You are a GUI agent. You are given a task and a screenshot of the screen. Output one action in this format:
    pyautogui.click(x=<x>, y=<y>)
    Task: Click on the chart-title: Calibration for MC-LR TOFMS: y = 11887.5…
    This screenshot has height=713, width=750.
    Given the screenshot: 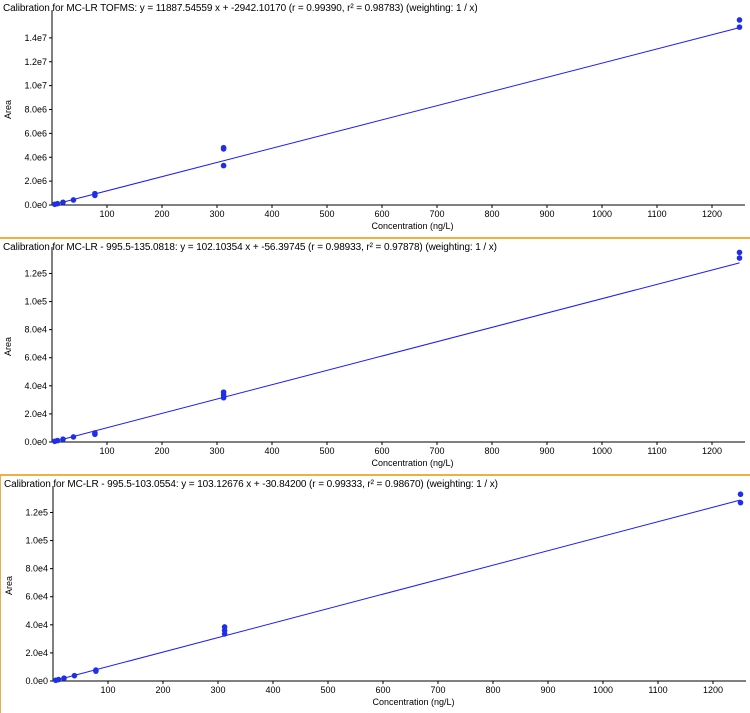 What is the action you would take?
    pyautogui.click(x=240, y=8)
    